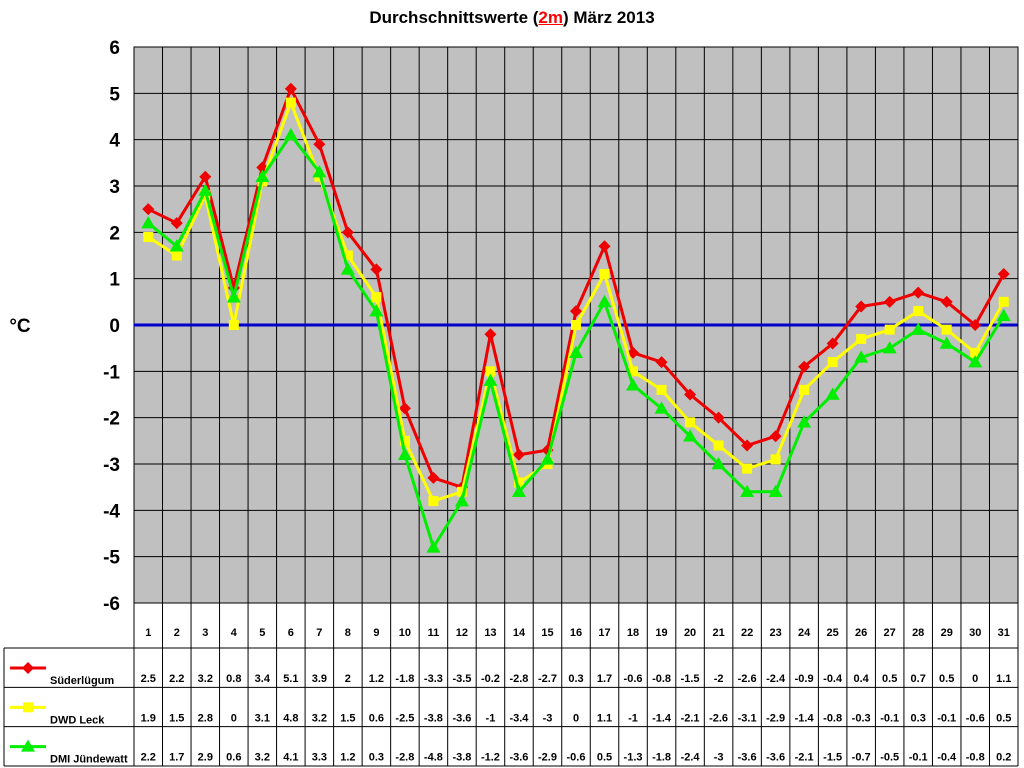 This screenshot has height=768, width=1024. I want to click on x-tick-label: 19, so click(661, 633).